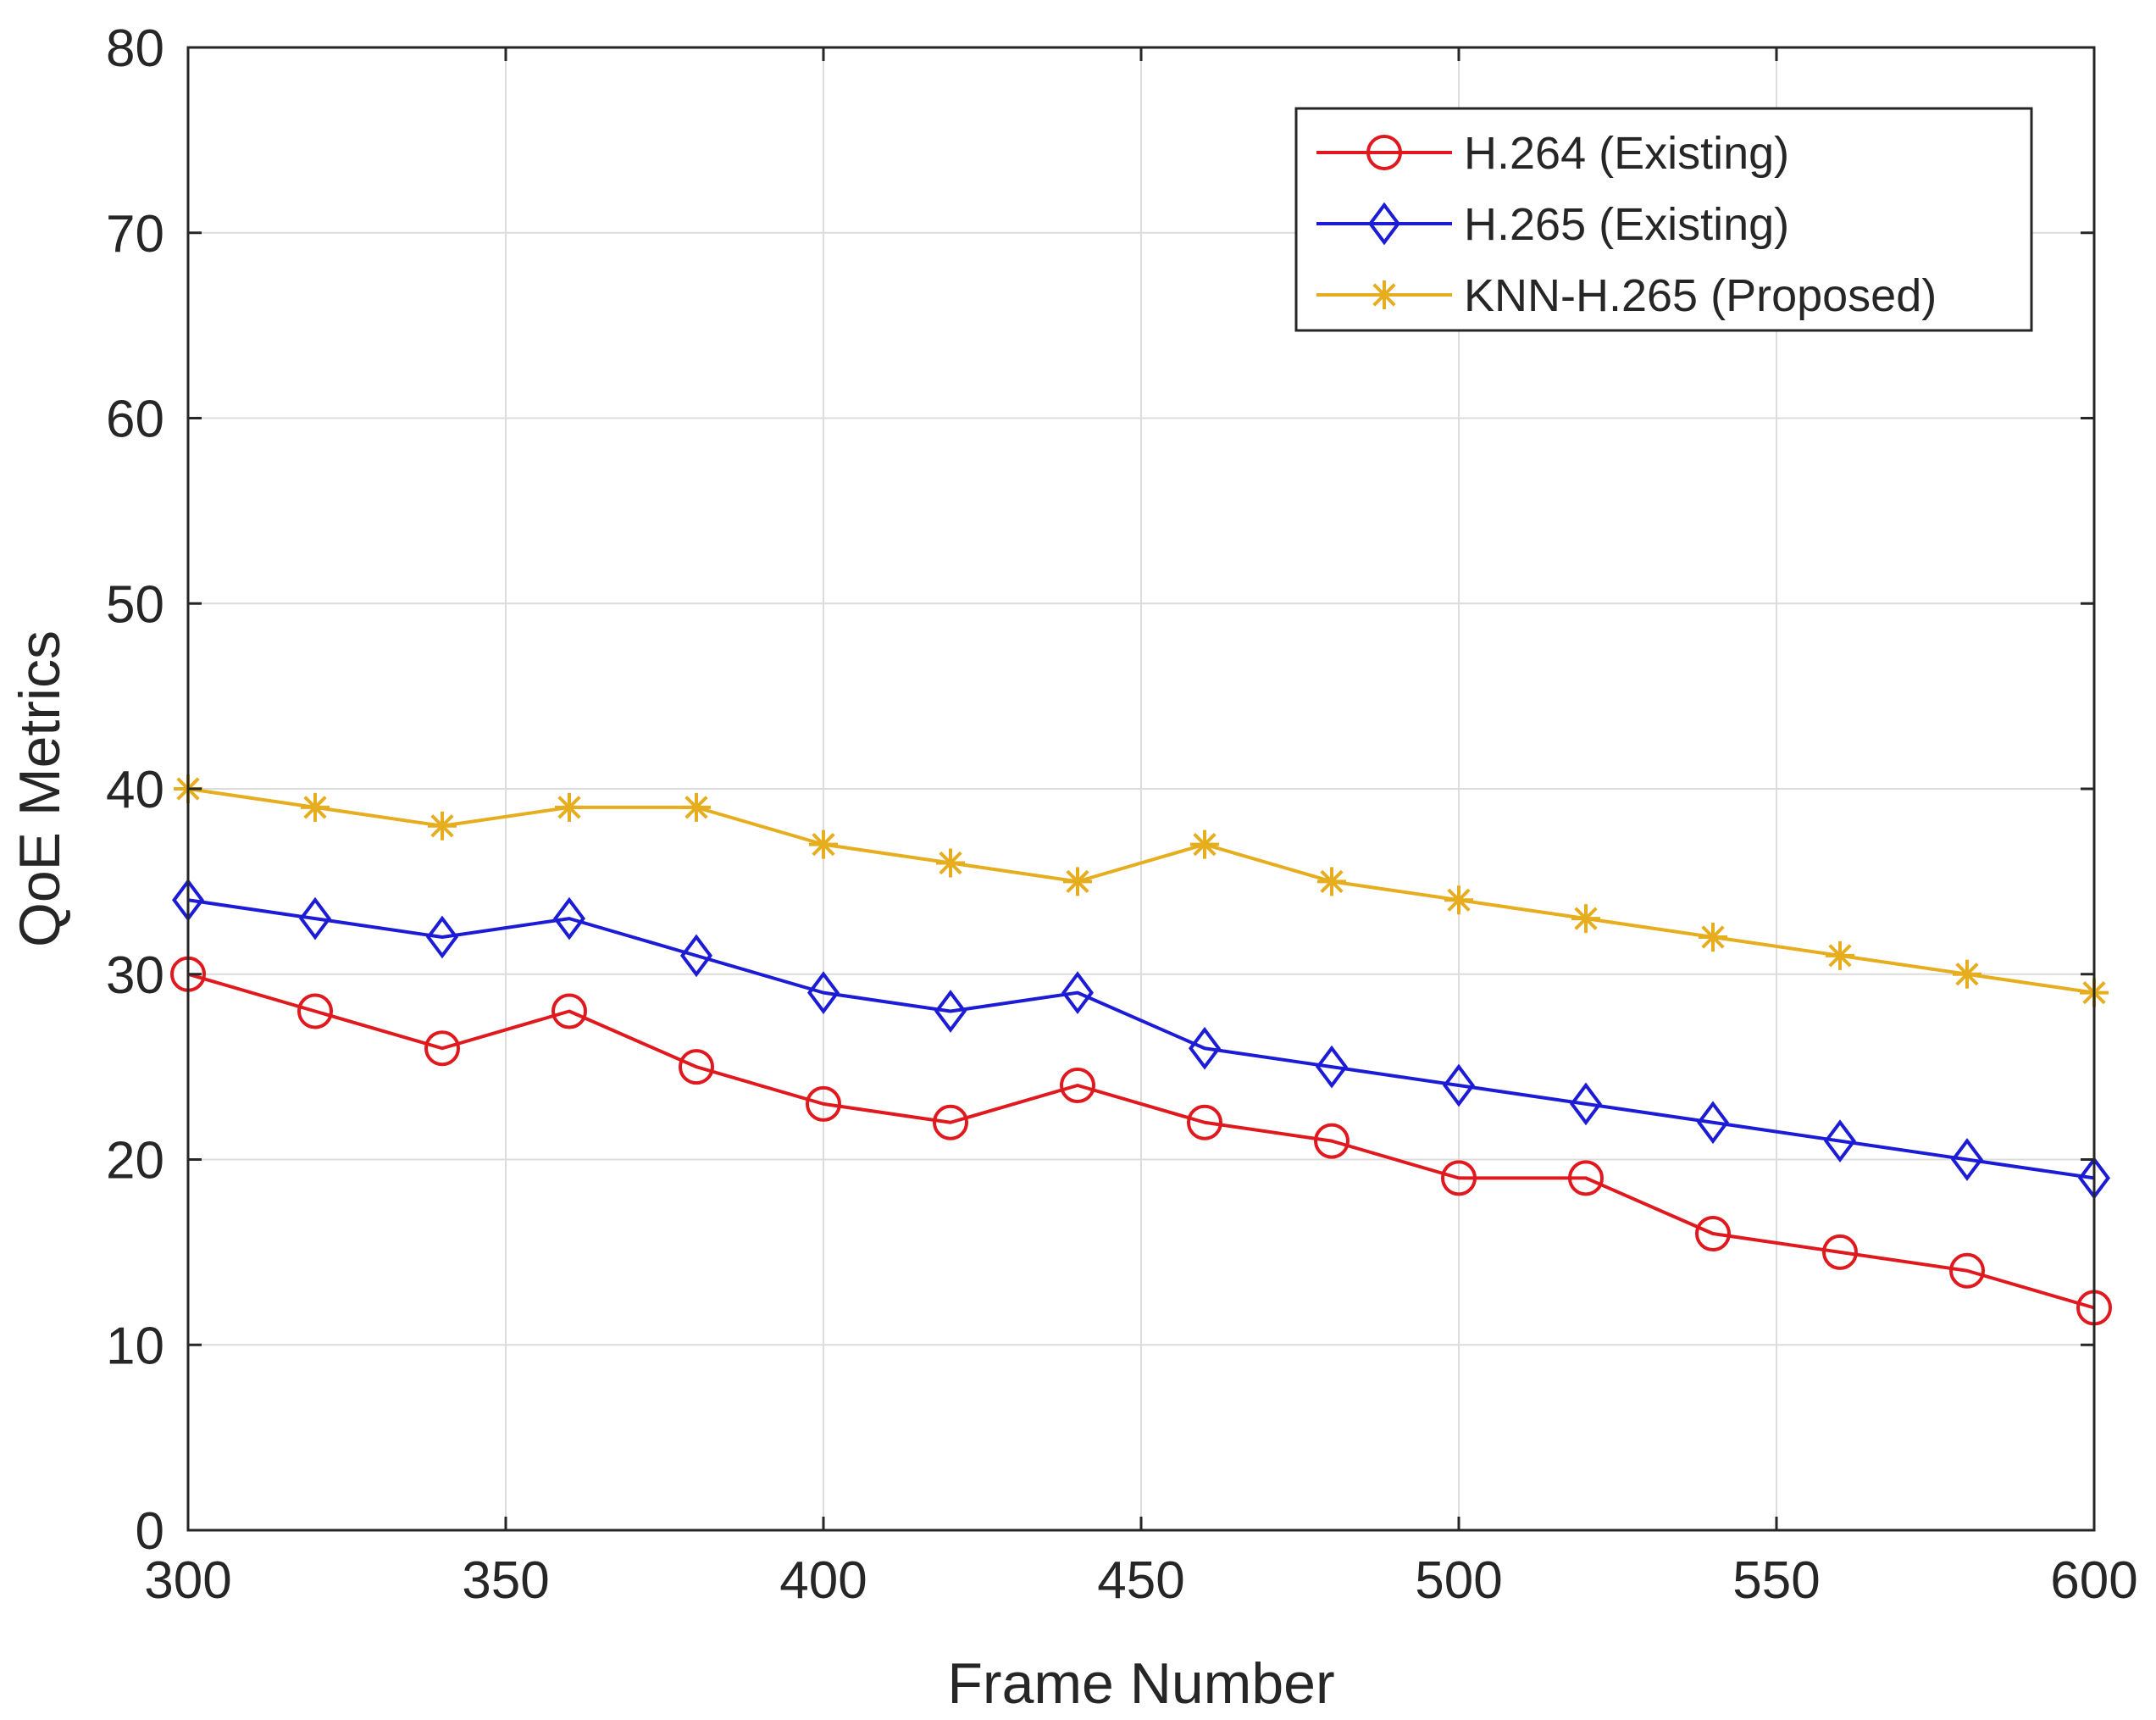 Image resolution: width=2156 pixels, height=1720 pixels. Describe the element at coordinates (823, 1580) in the screenshot. I see `x-tick-label: 400` at that location.